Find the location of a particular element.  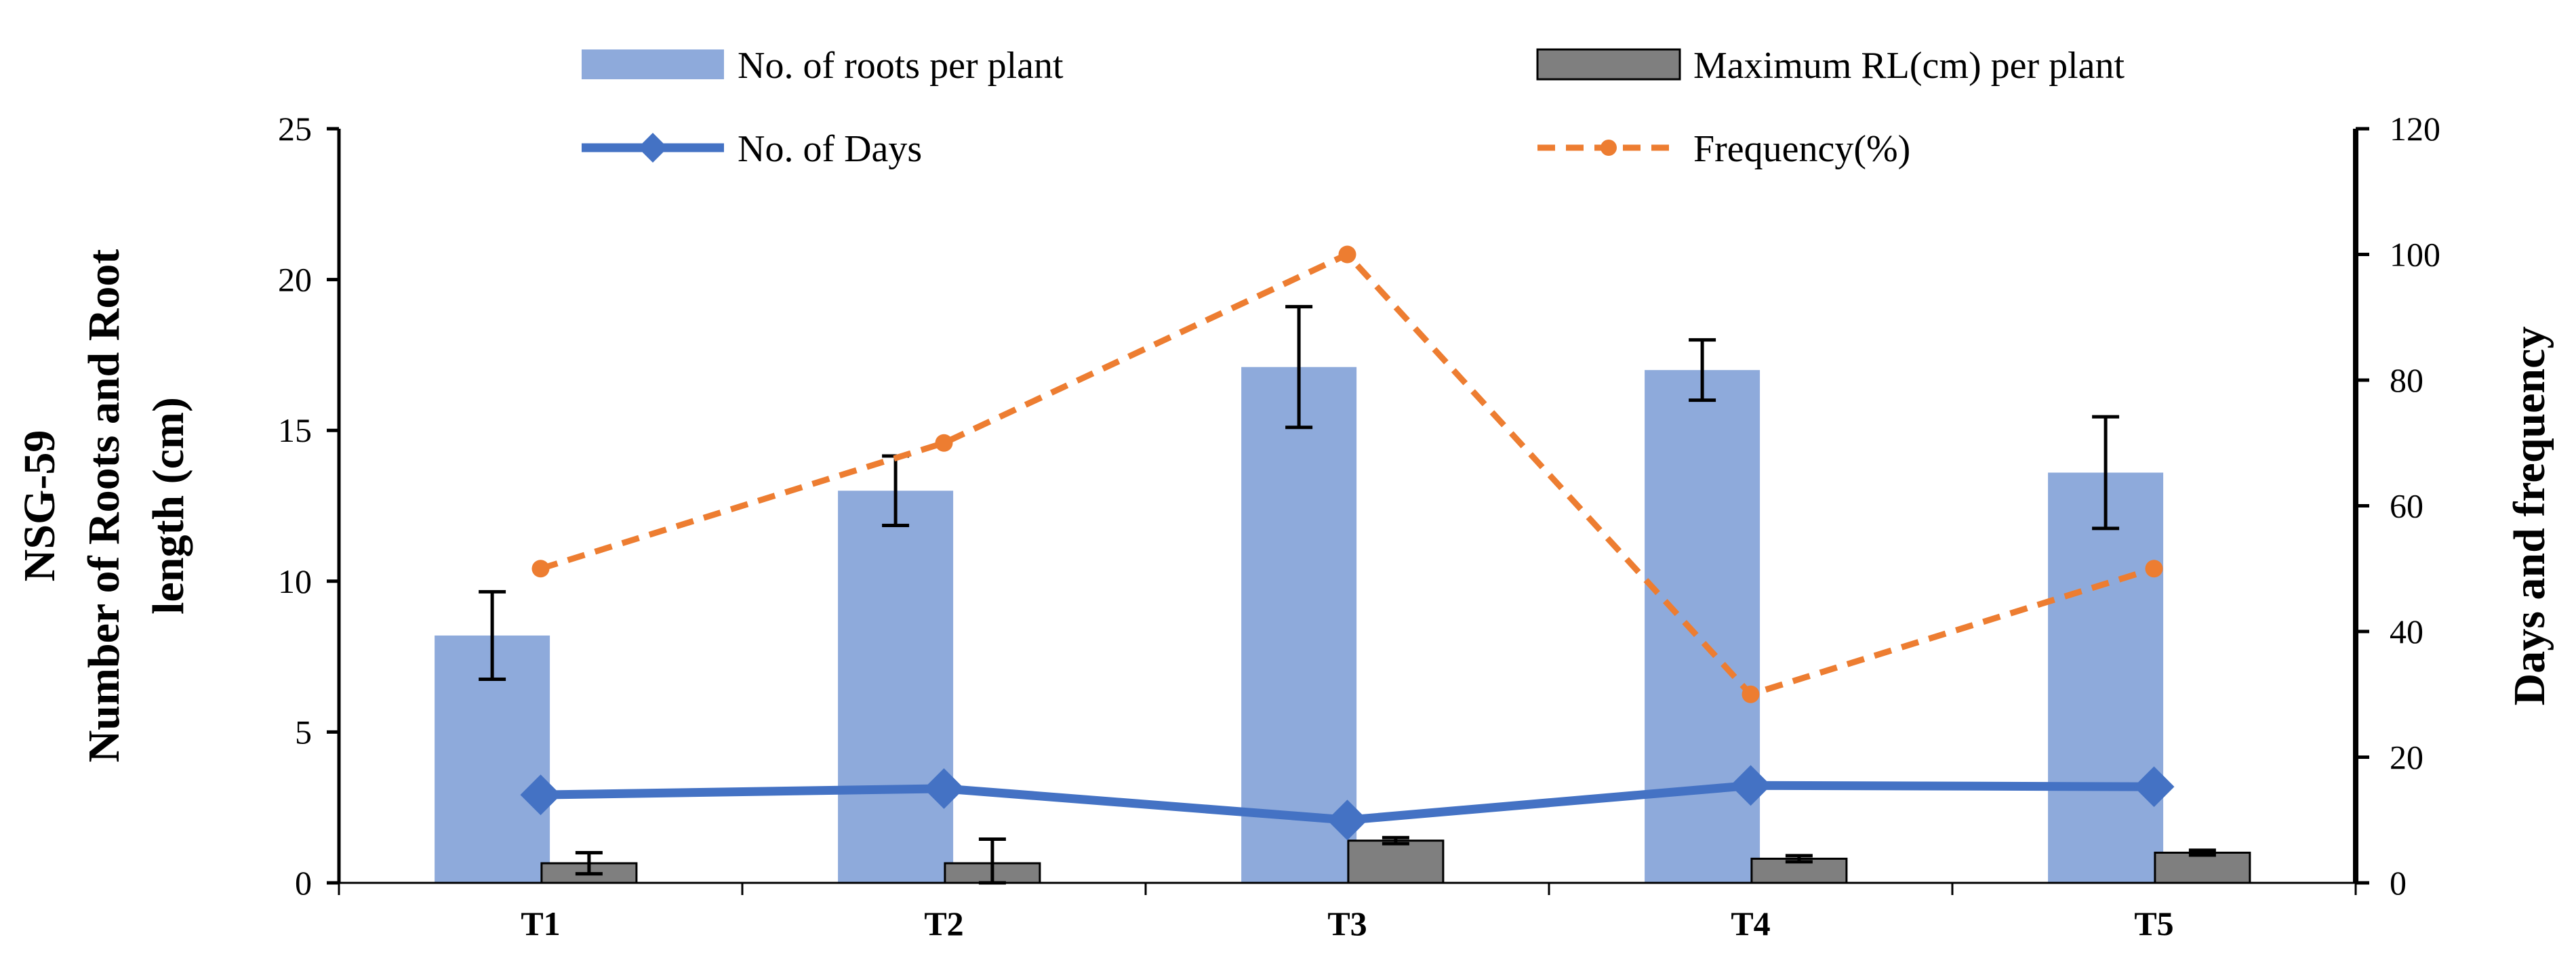

y2-tick-label: 20 is located at coordinates (2406, 758).